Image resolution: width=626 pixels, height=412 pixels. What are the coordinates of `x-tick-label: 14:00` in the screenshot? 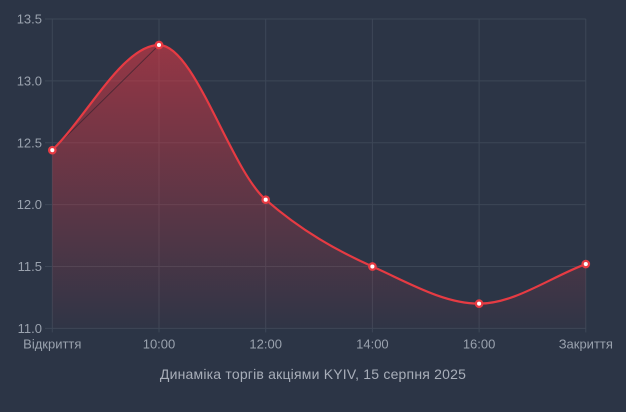 It's located at (372, 343).